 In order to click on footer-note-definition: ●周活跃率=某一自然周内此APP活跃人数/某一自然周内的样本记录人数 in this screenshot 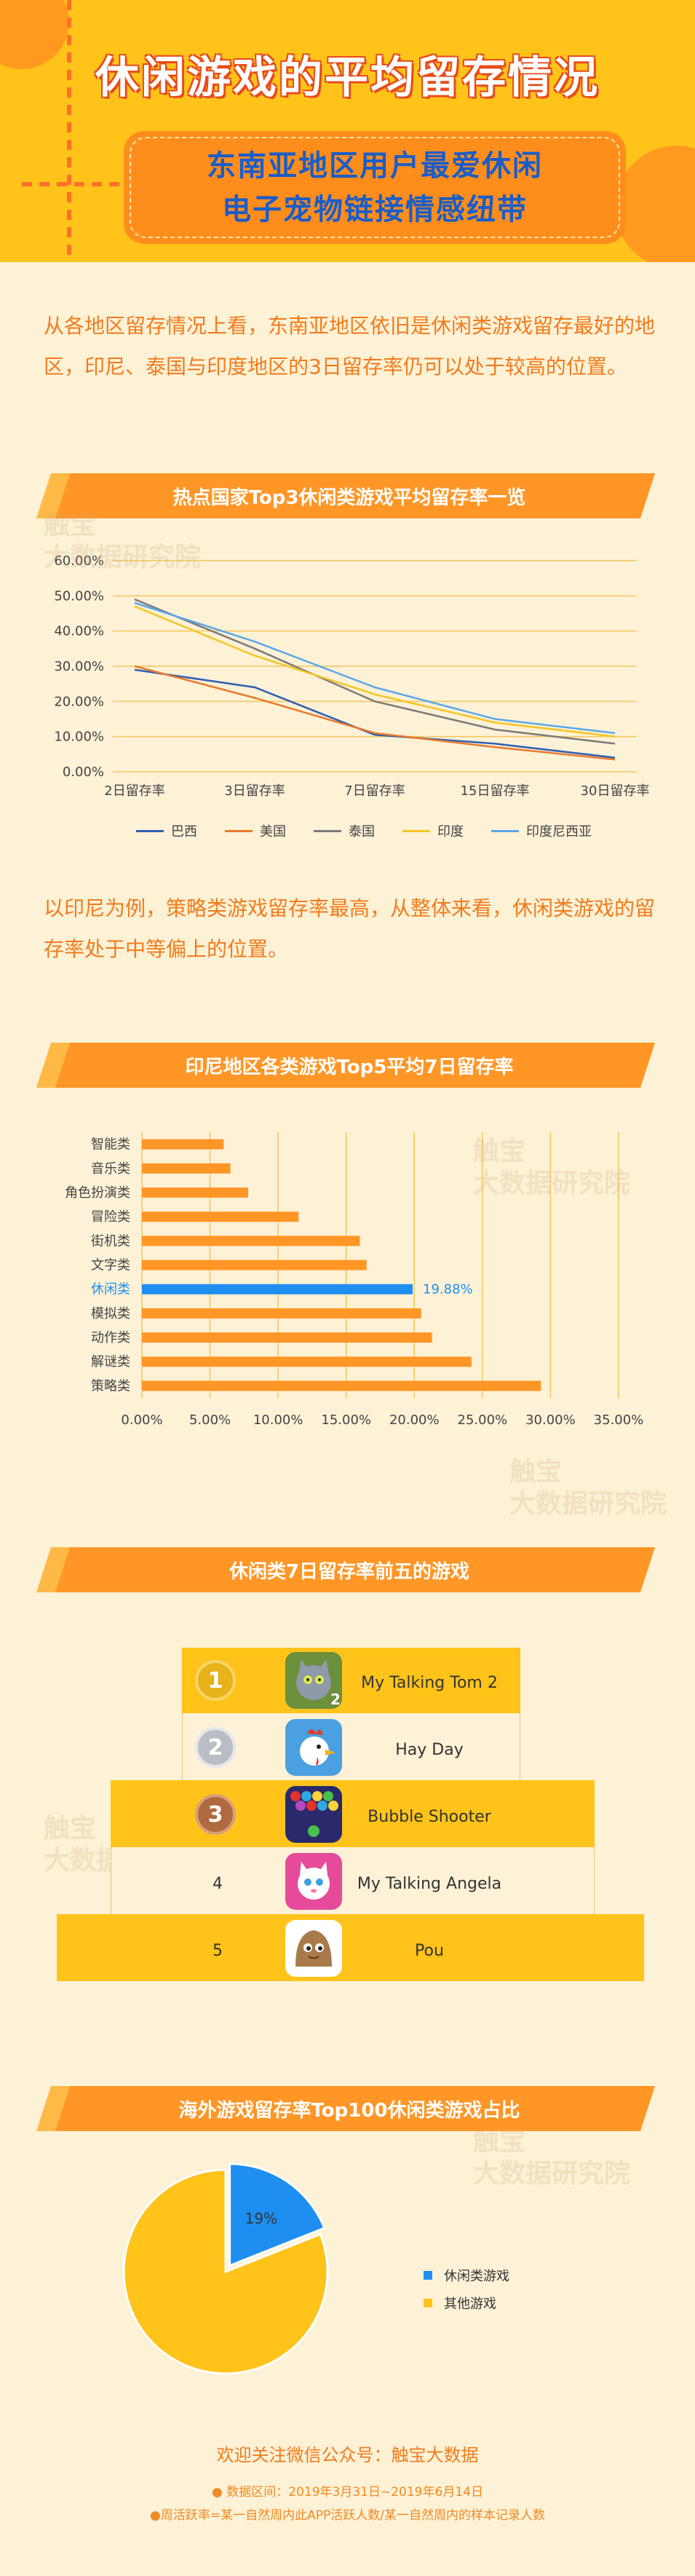, I will do `click(347, 2515)`.